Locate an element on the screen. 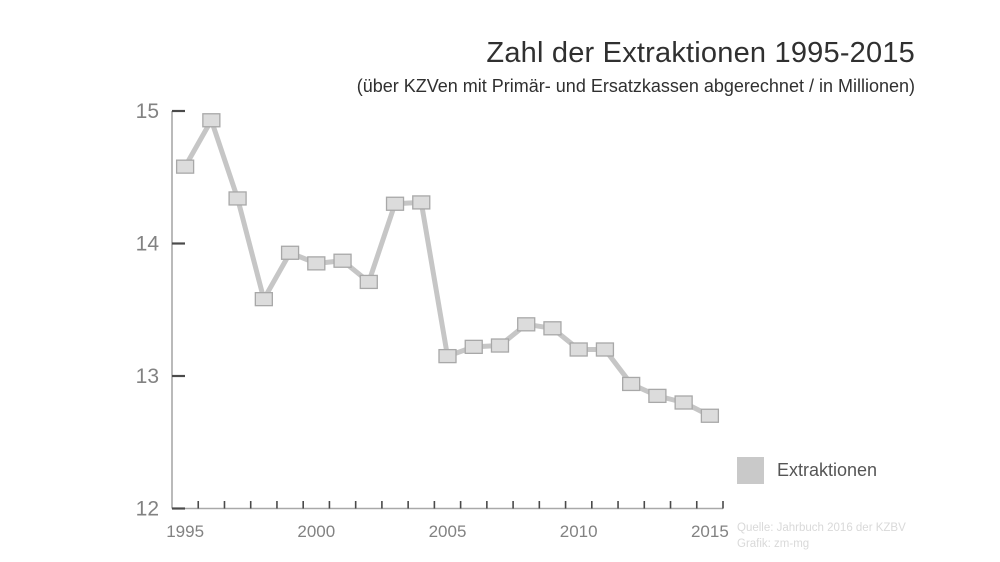  y-axis-label: 14 is located at coordinates (148, 244).